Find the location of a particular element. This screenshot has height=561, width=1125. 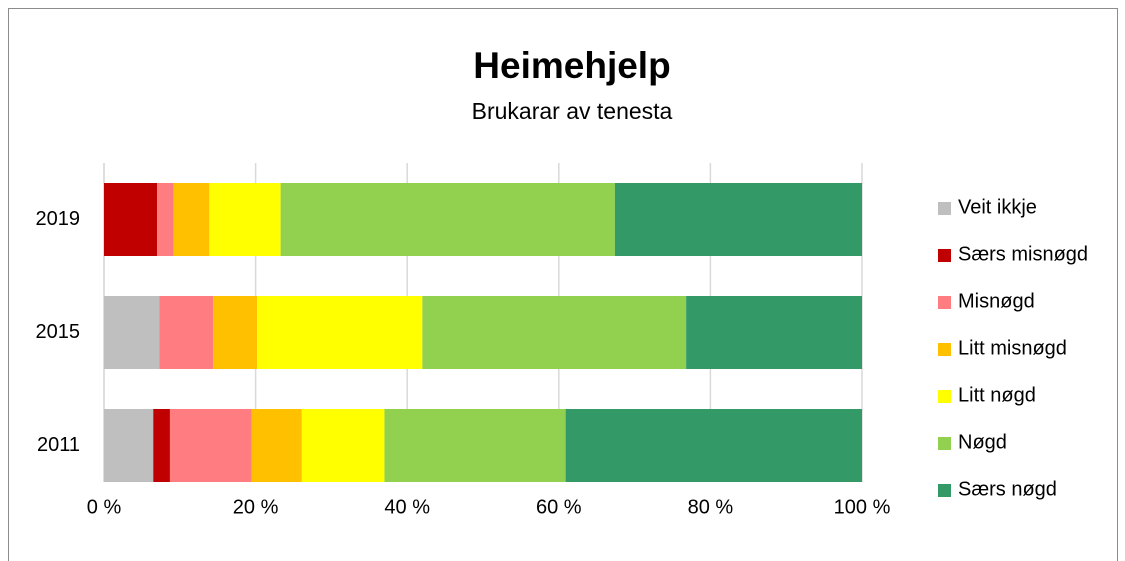

chart-subtitle: Brukarar av tenesta is located at coordinates (572, 111).